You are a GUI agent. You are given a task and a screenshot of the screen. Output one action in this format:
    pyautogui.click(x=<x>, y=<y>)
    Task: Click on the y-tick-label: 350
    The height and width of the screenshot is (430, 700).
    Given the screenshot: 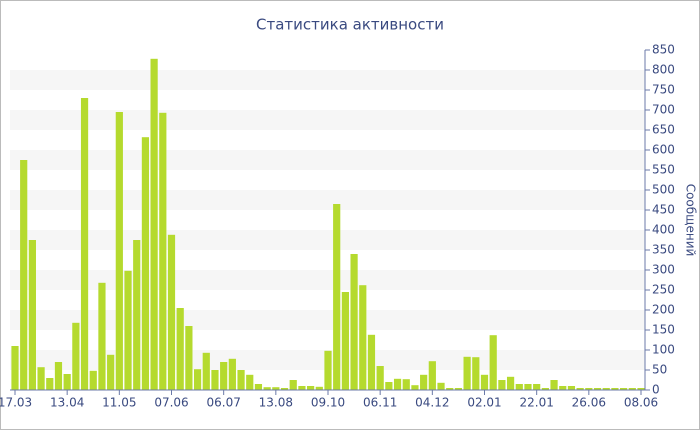 What is the action you would take?
    pyautogui.click(x=663, y=250)
    